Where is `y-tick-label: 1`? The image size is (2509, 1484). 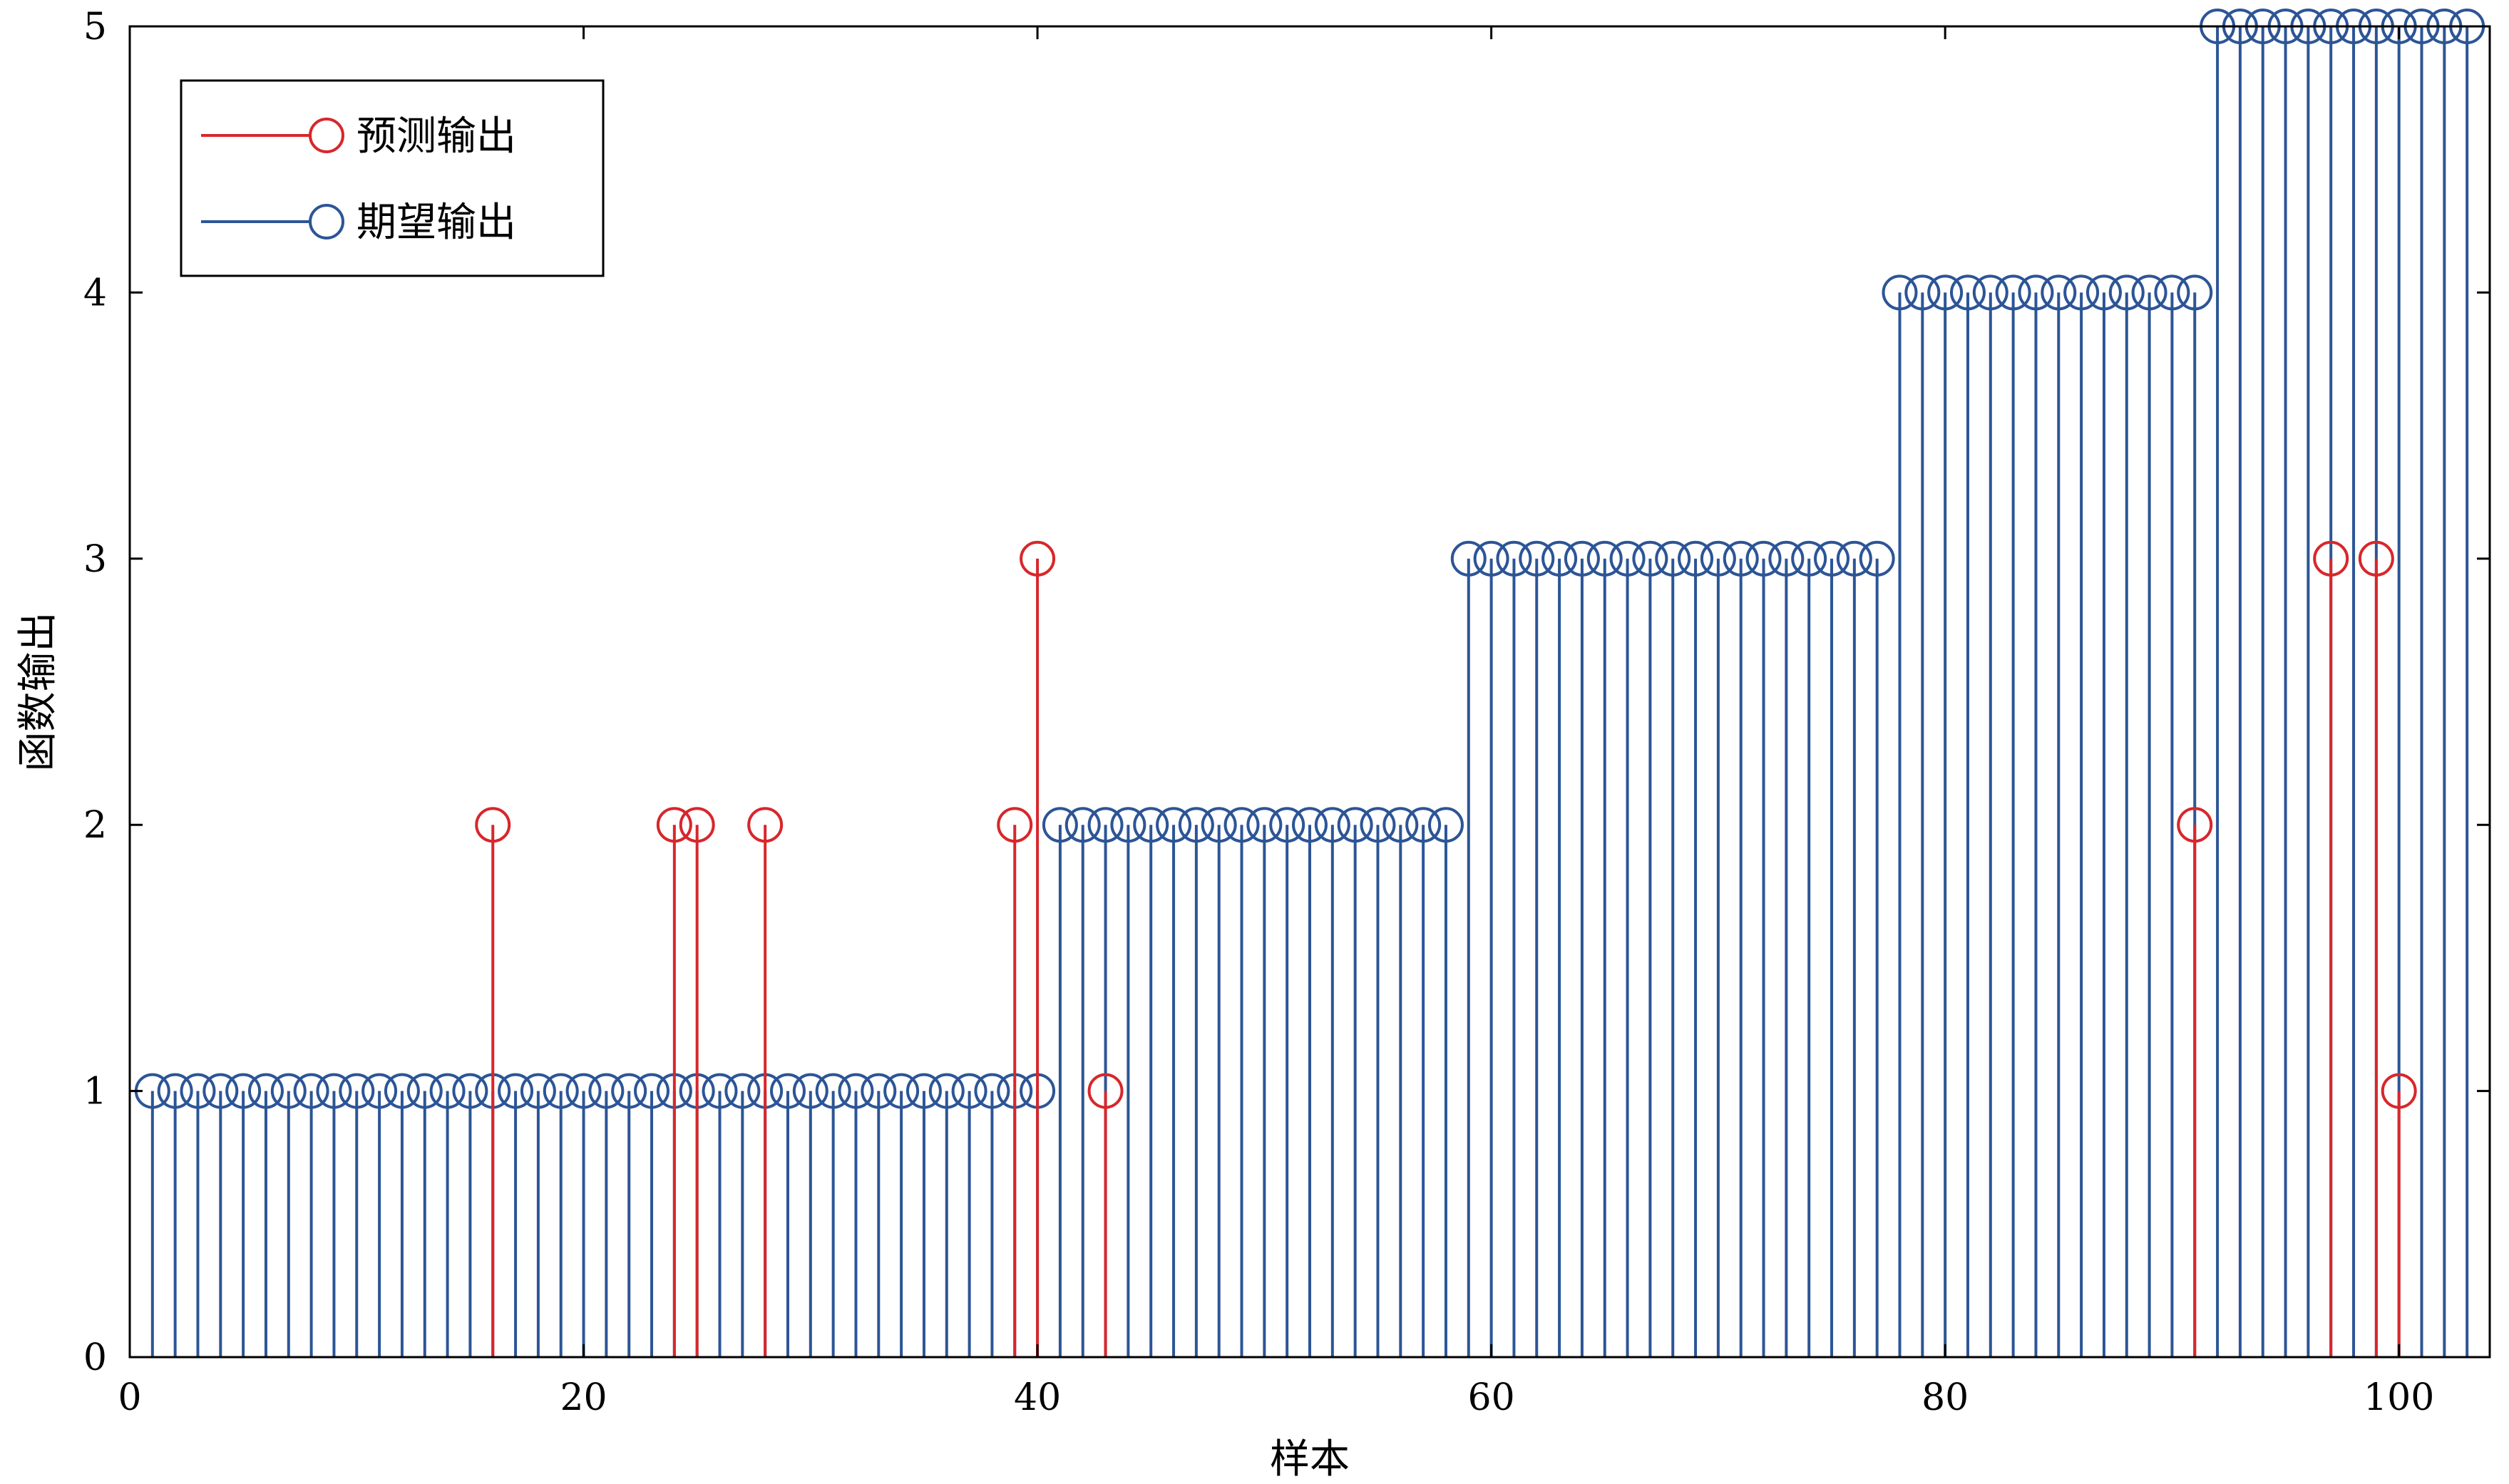
y-tick-label: 1 is located at coordinates (95, 1092).